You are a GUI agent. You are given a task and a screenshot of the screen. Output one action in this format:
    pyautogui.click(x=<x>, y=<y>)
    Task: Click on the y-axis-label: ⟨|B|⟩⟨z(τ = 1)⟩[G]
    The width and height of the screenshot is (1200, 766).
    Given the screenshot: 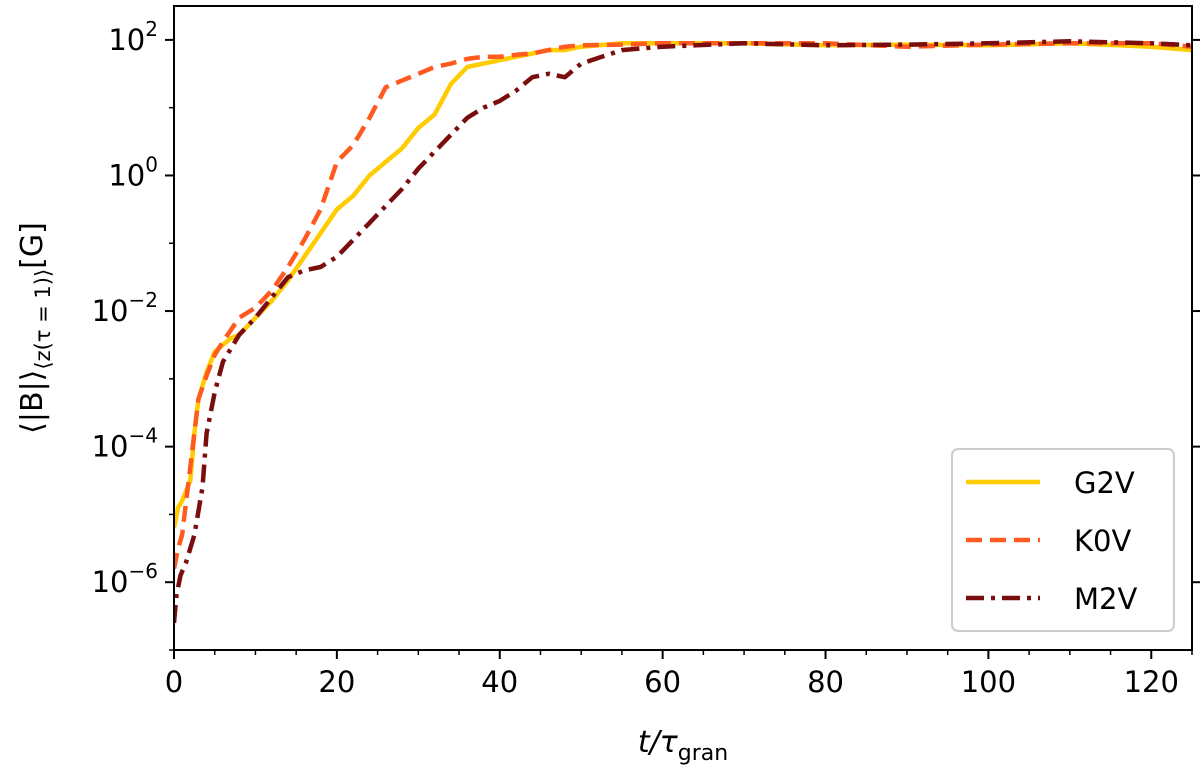 What is the action you would take?
    pyautogui.click(x=35, y=328)
    